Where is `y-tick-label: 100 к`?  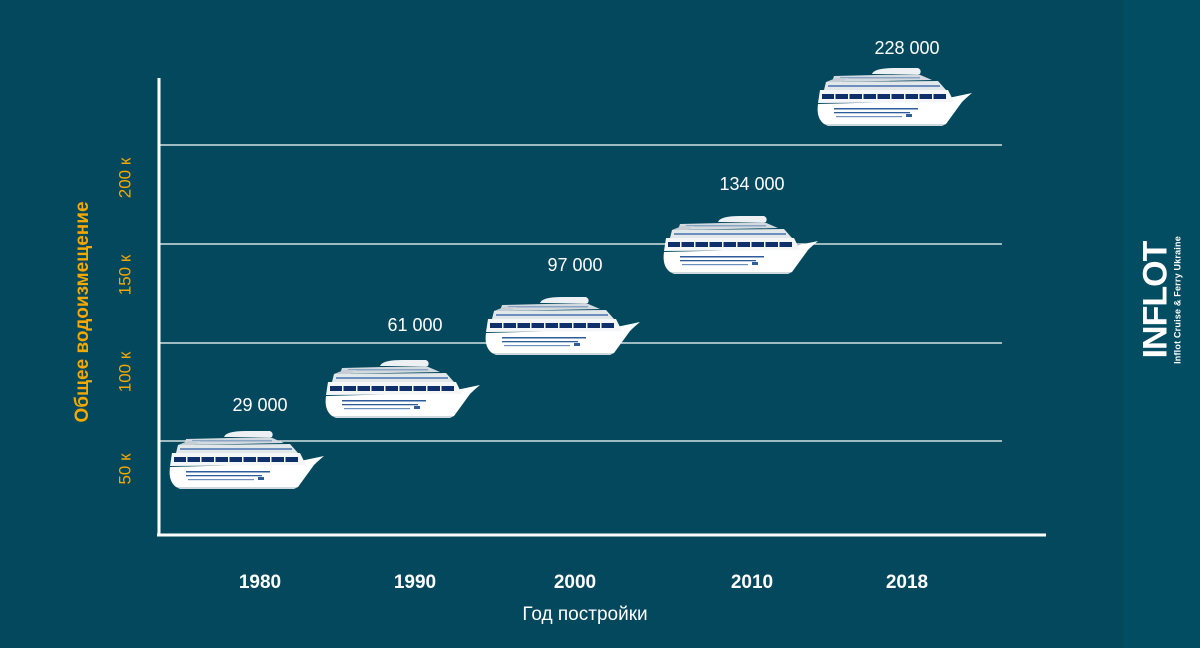
y-tick-label: 100 к is located at coordinates (124, 371).